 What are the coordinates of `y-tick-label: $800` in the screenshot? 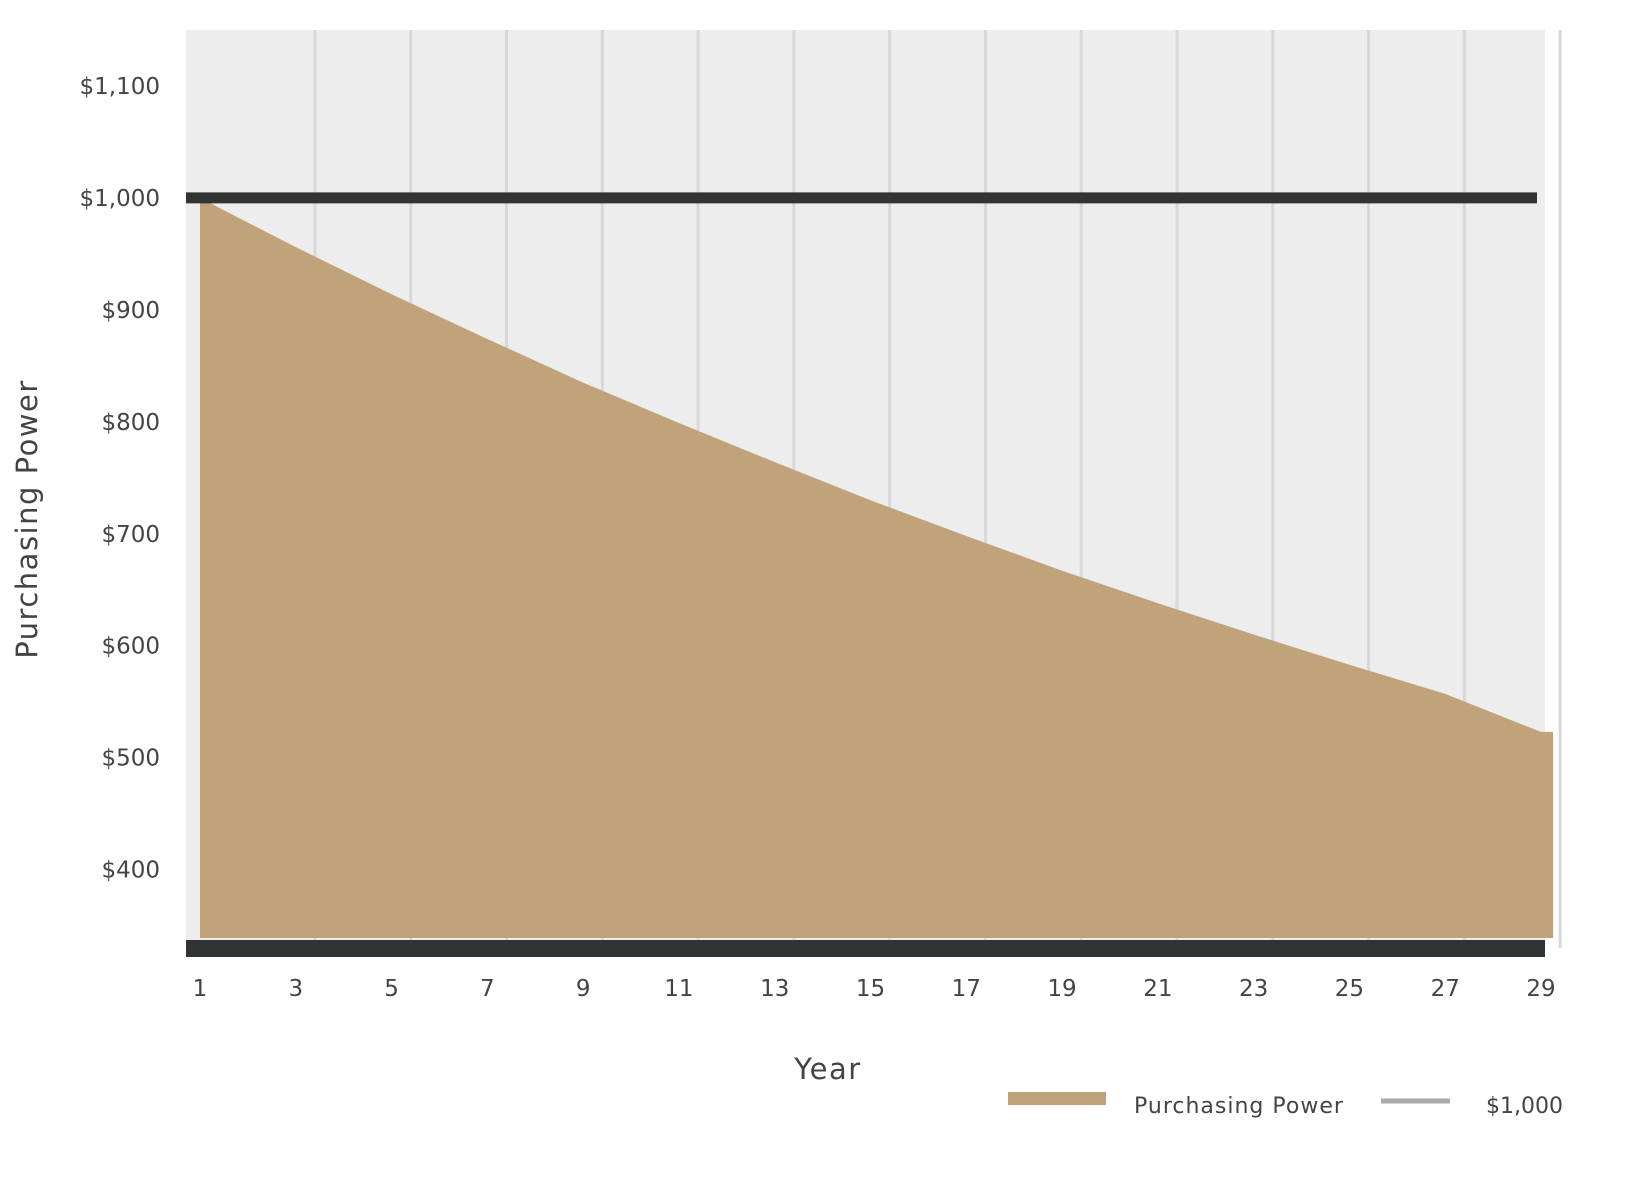 It's located at (130, 423).